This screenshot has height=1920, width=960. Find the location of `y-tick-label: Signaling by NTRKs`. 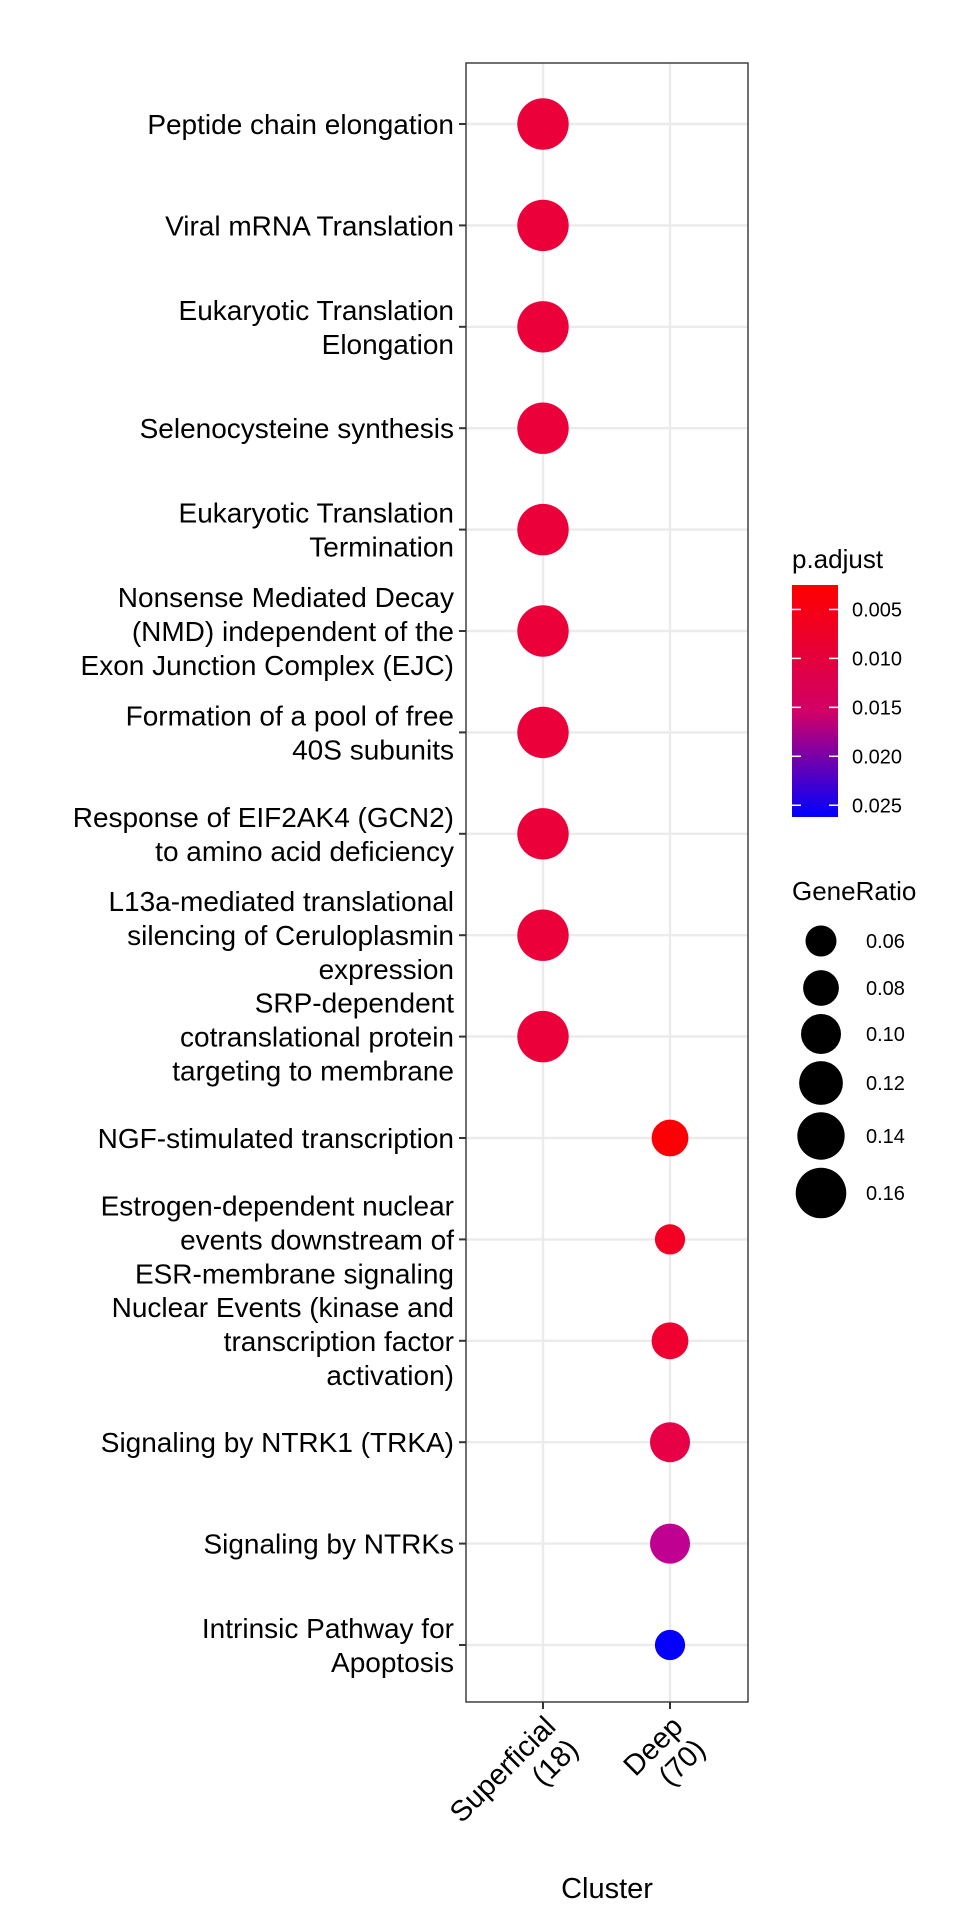

y-tick-label: Signaling by NTRKs is located at coordinates (328, 1544).